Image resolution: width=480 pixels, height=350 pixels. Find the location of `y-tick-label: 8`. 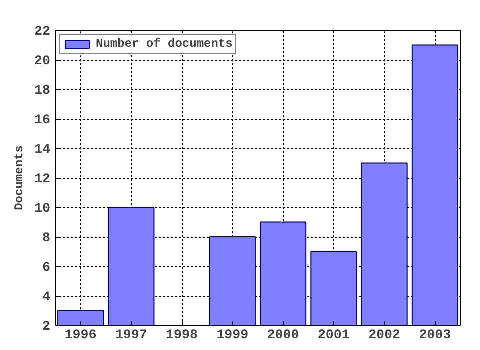

y-tick-label: 8 is located at coordinates (46, 239).